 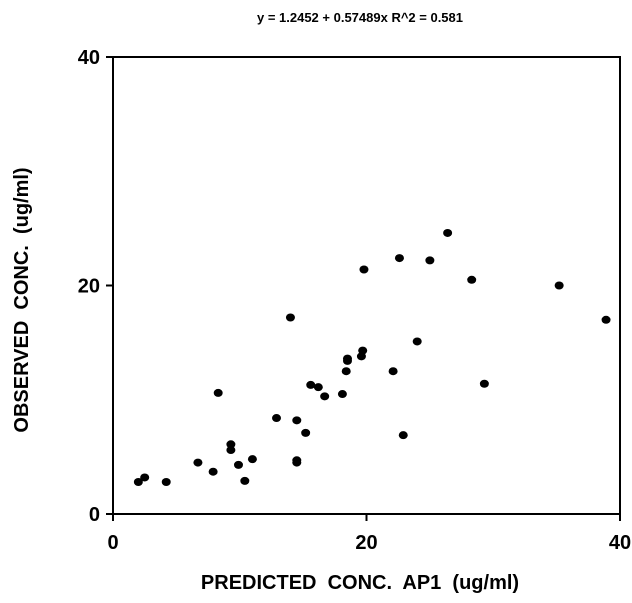 I want to click on y-tick-label: 40, so click(x=89, y=58).